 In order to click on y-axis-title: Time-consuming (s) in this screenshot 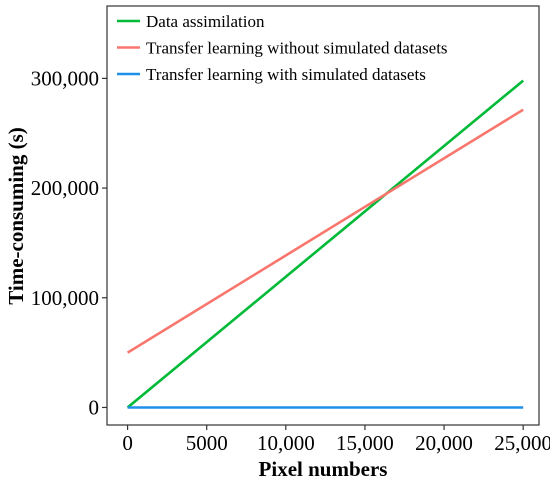, I will do `click(16, 216)`.